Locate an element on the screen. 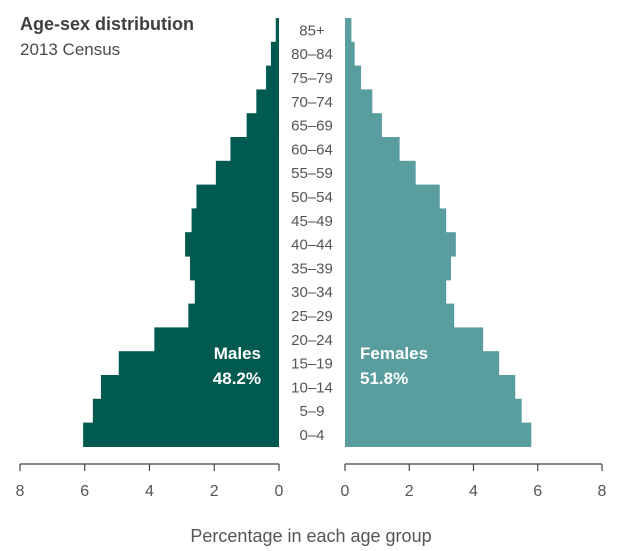 This screenshot has height=551, width=628. age-group-label: 85+ is located at coordinates (312, 30).